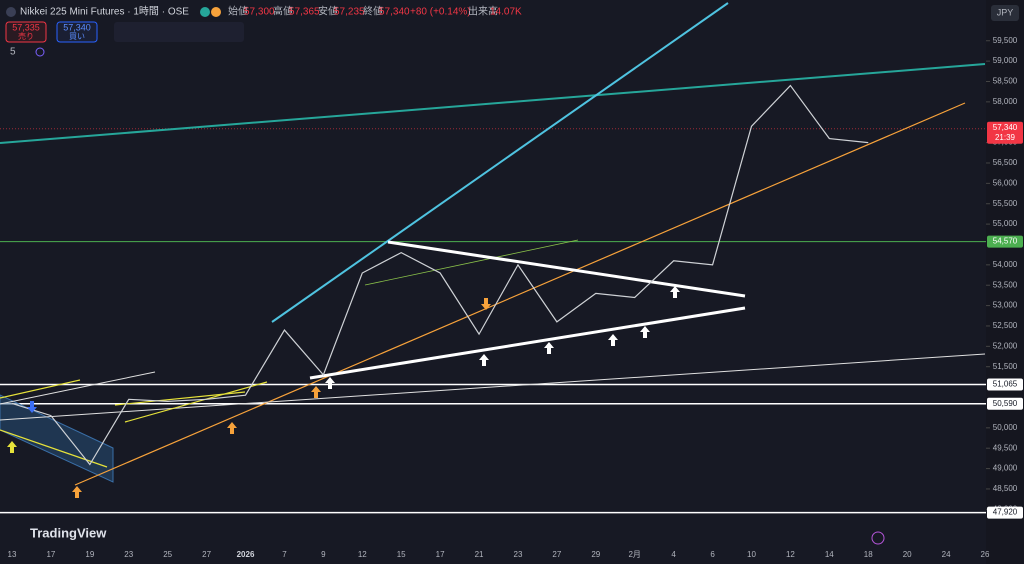 This screenshot has width=1024, height=564. I want to click on brand: TradingView, so click(68, 532).